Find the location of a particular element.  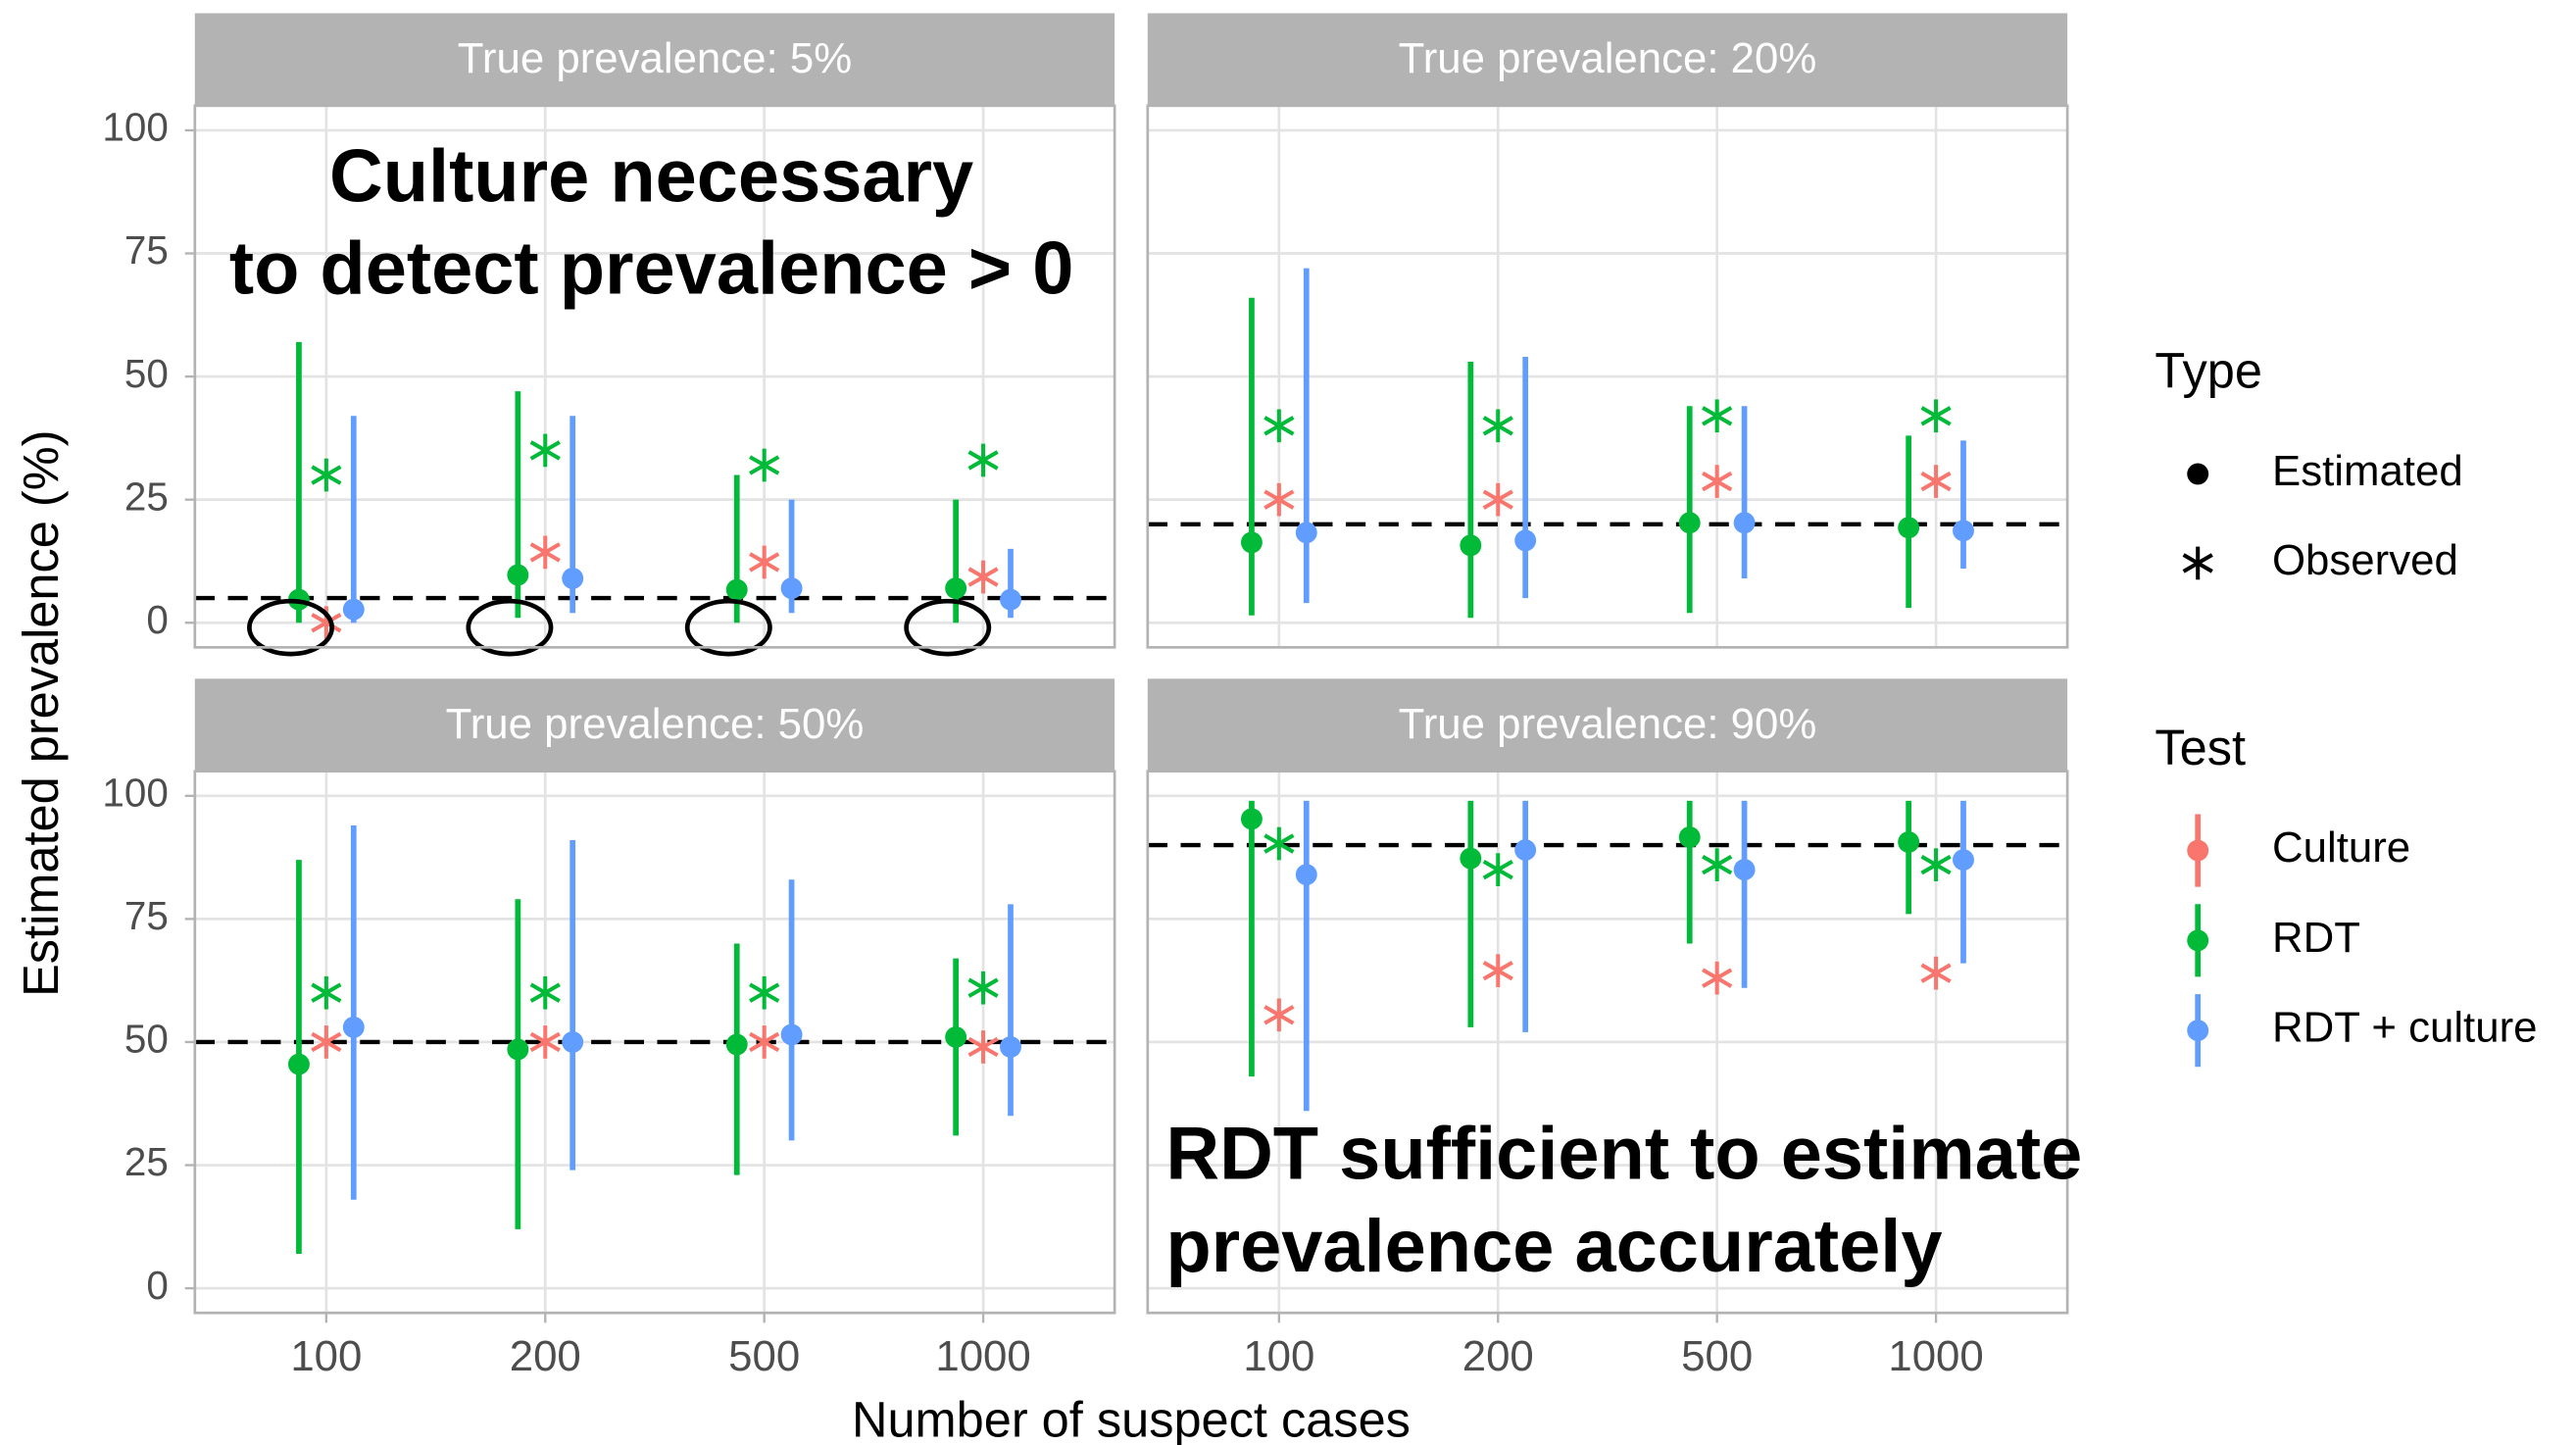

annotation: RDT sufficient to estimate is located at coordinates (1623, 1155).